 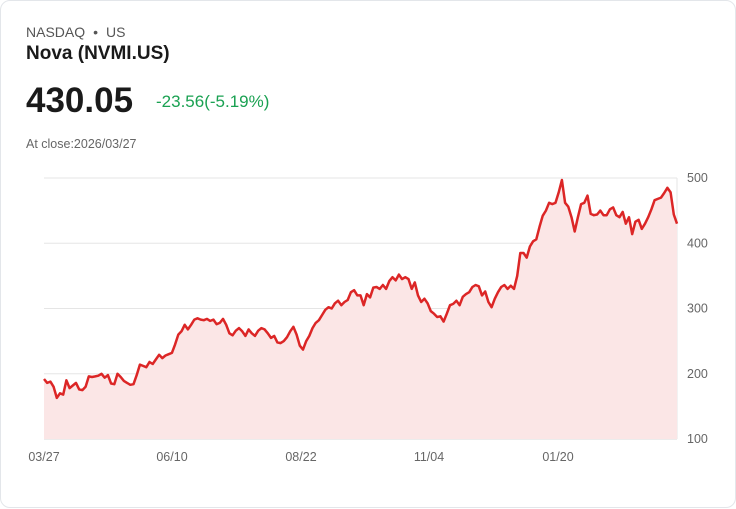 What do you see at coordinates (697, 309) in the screenshot?
I see `y-tick-label: 300` at bounding box center [697, 309].